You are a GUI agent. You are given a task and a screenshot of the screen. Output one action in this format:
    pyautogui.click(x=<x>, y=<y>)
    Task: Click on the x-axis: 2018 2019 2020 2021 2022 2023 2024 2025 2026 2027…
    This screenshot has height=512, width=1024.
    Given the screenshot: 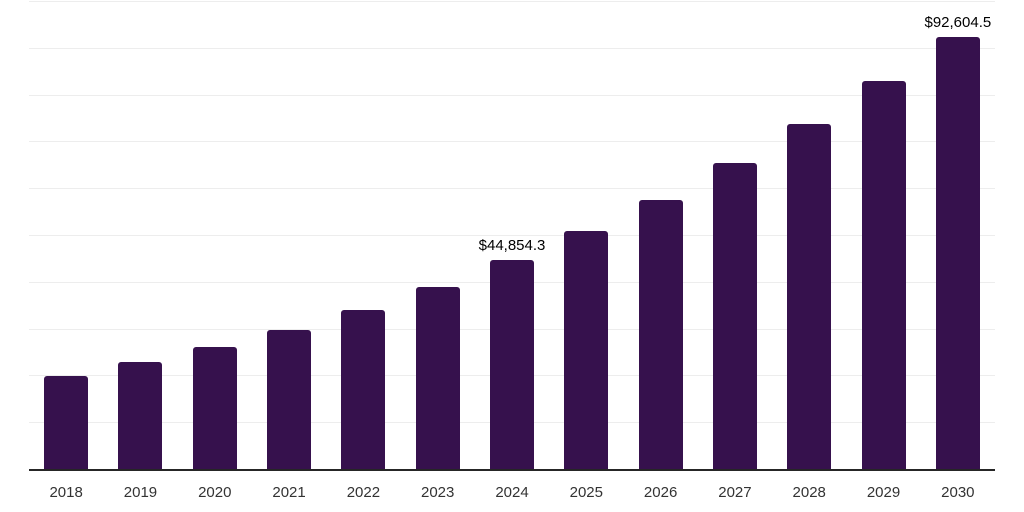 What is the action you would take?
    pyautogui.click(x=512, y=494)
    